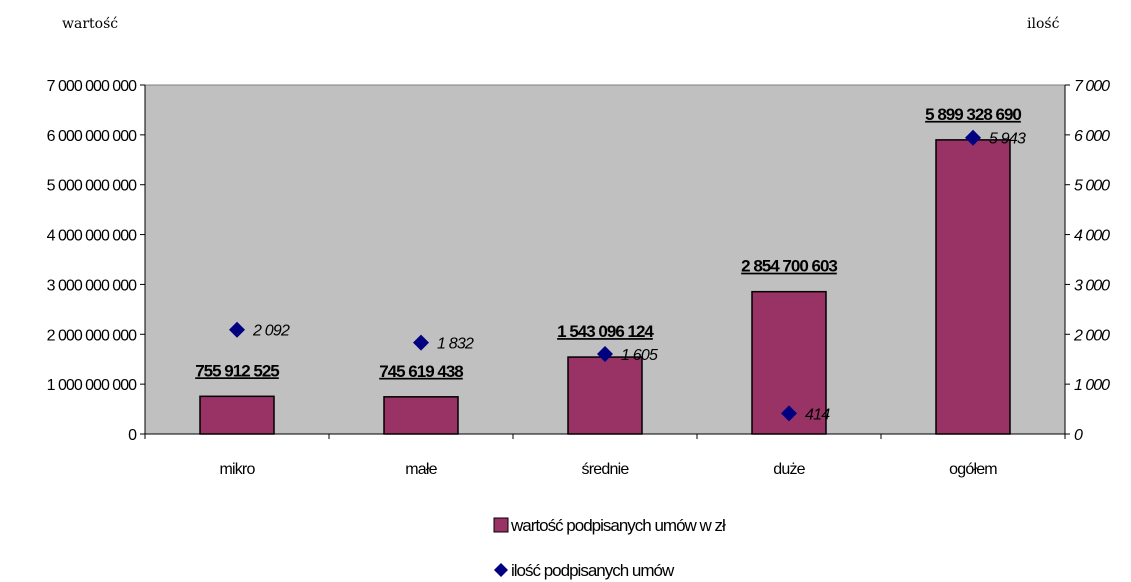 This screenshot has width=1131, height=582. Describe the element at coordinates (237, 469) in the screenshot. I see `category-label: mikro` at that location.